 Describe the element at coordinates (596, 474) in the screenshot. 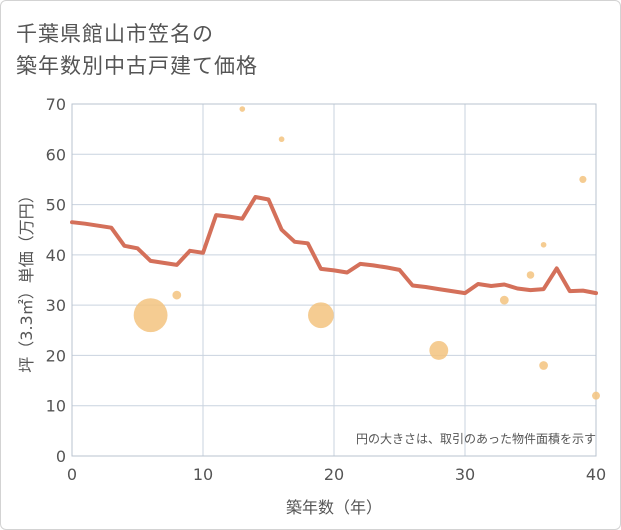

I see `x-tick-label: 40` at that location.